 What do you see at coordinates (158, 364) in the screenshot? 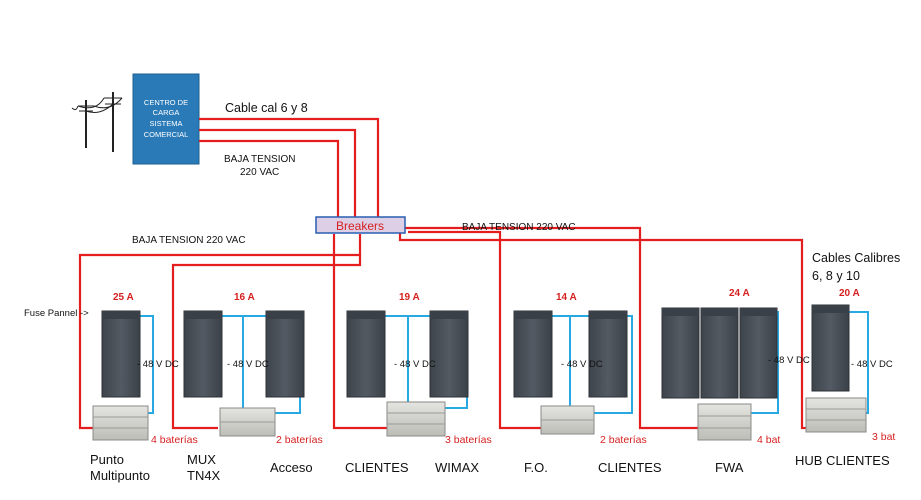
I see `voltage-label-1: - 48 V DC` at bounding box center [158, 364].